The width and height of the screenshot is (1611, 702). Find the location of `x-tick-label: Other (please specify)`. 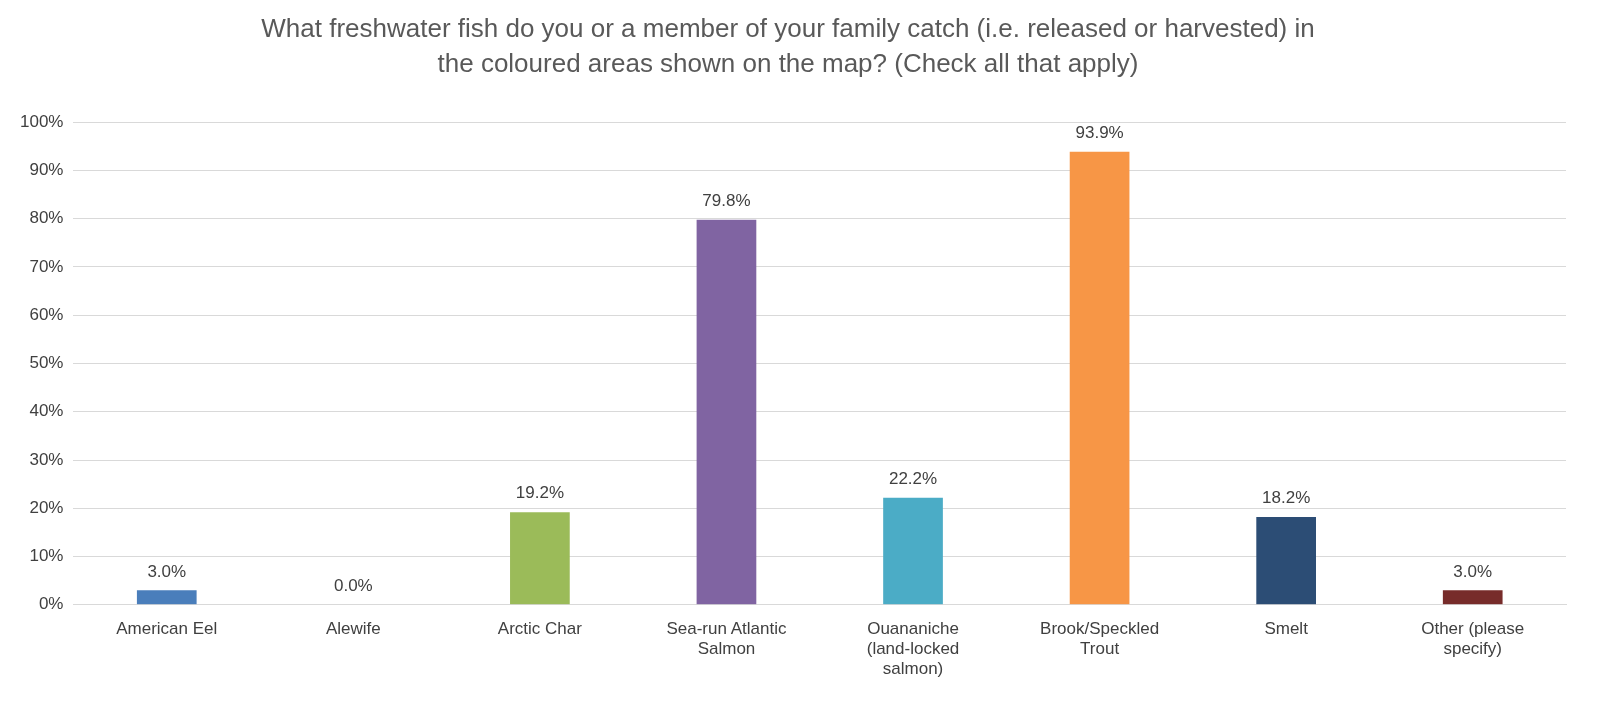

x-tick-label: Other (please specify) is located at coordinates (1473, 638).